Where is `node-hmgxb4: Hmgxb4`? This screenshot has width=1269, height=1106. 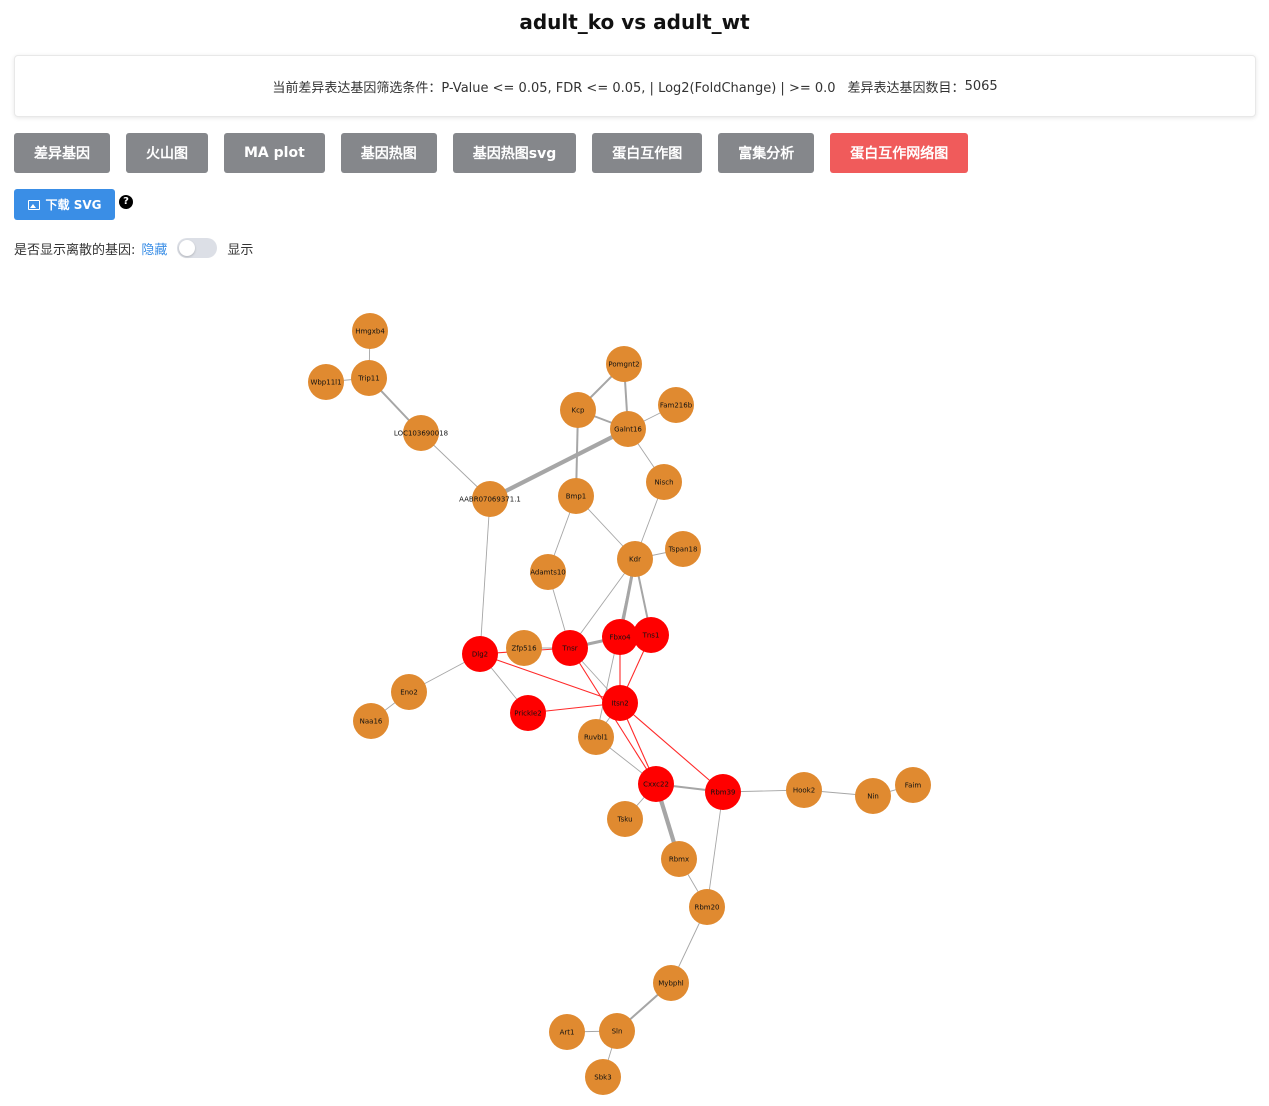 node-hmgxb4: Hmgxb4 is located at coordinates (370, 331).